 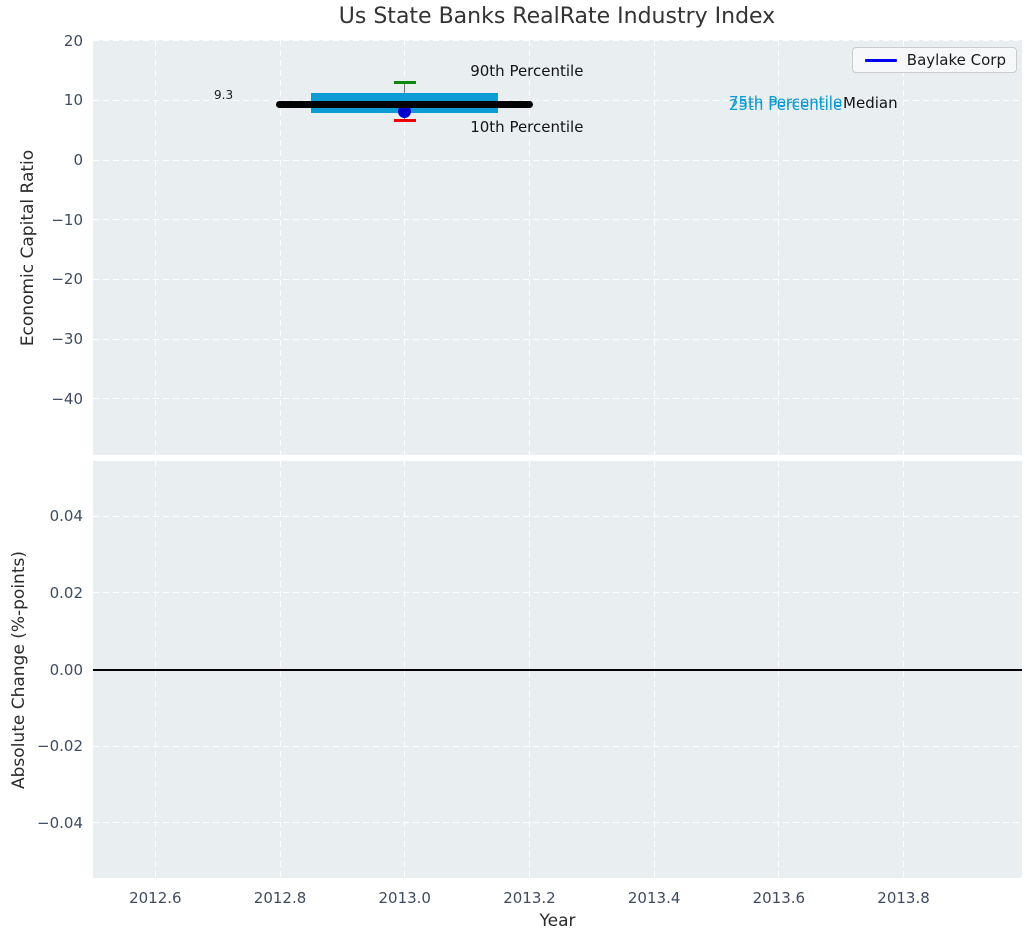 I want to click on xtick-2013.8: 2013.8, so click(x=903, y=898).